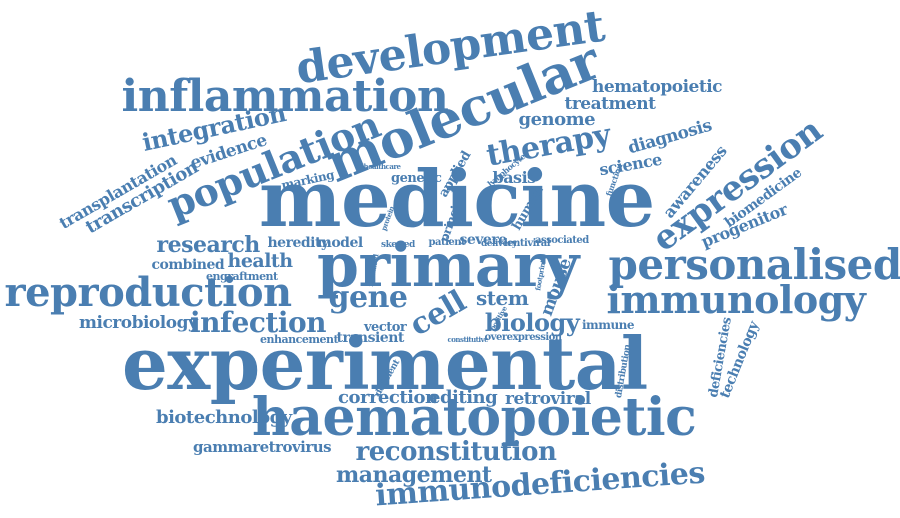 This screenshot has height=518, width=900. Describe the element at coordinates (260, 260) in the screenshot. I see `cloud-word: health` at that location.